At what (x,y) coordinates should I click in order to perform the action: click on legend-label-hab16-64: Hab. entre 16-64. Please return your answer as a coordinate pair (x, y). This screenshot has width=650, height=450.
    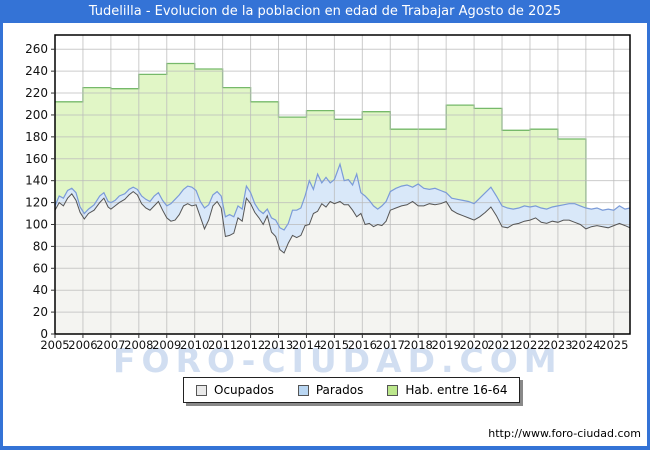
    Looking at the image, I should click on (456, 390).